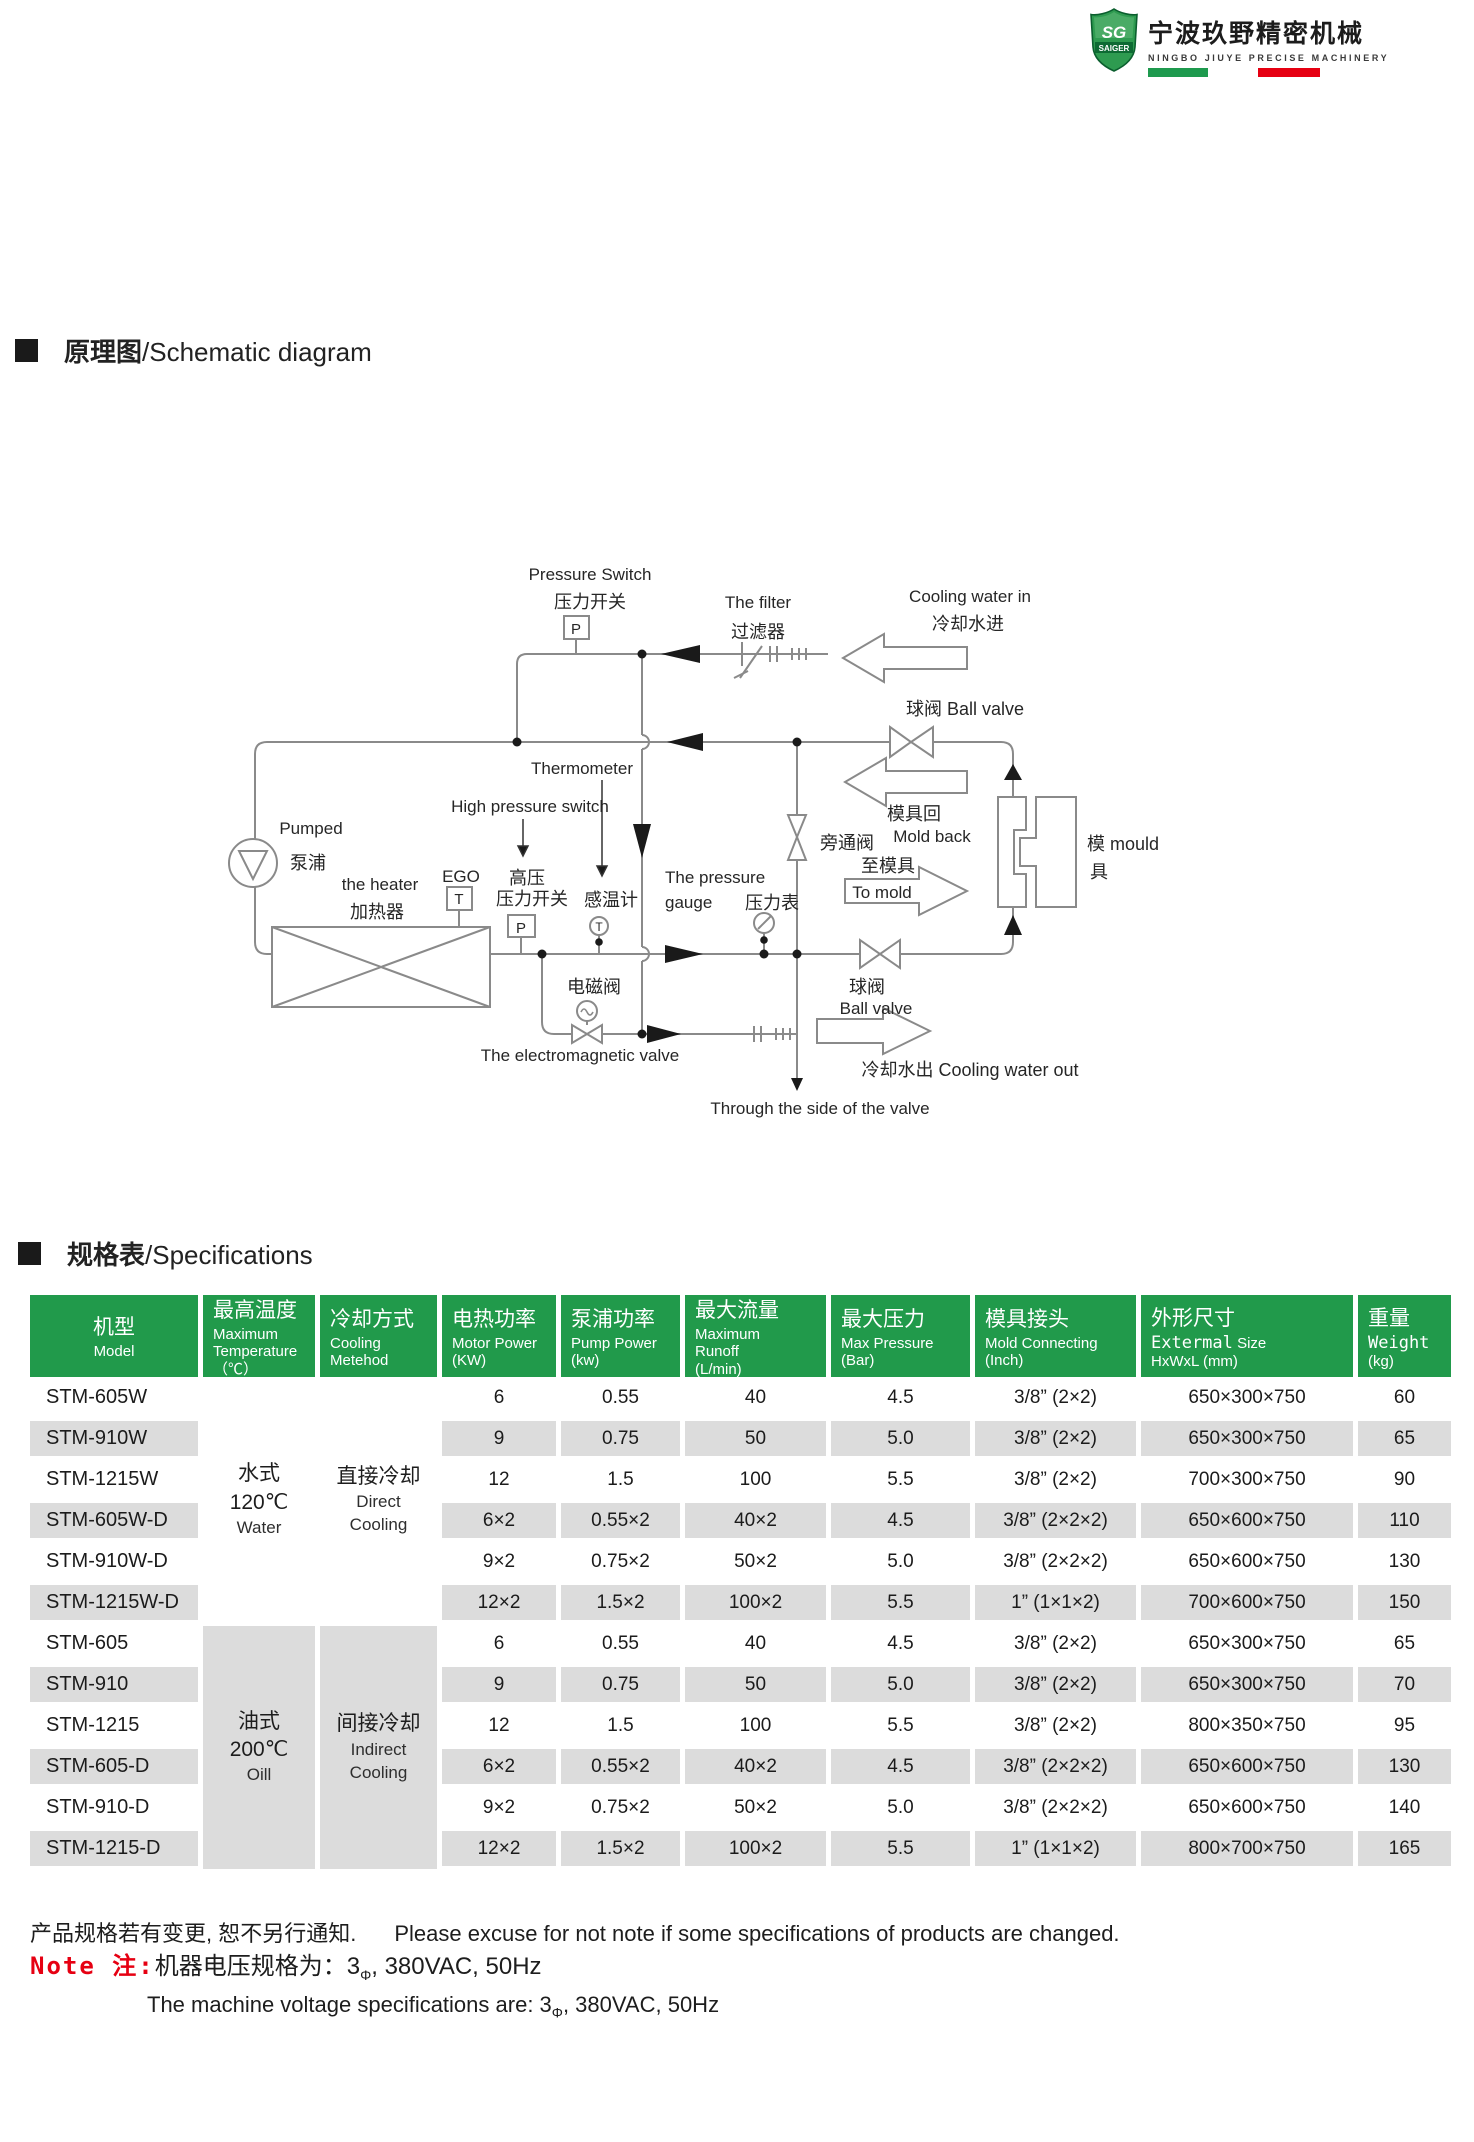  Describe the element at coordinates (688, 902) in the screenshot. I see `gauge-label-en2: gauge` at that location.